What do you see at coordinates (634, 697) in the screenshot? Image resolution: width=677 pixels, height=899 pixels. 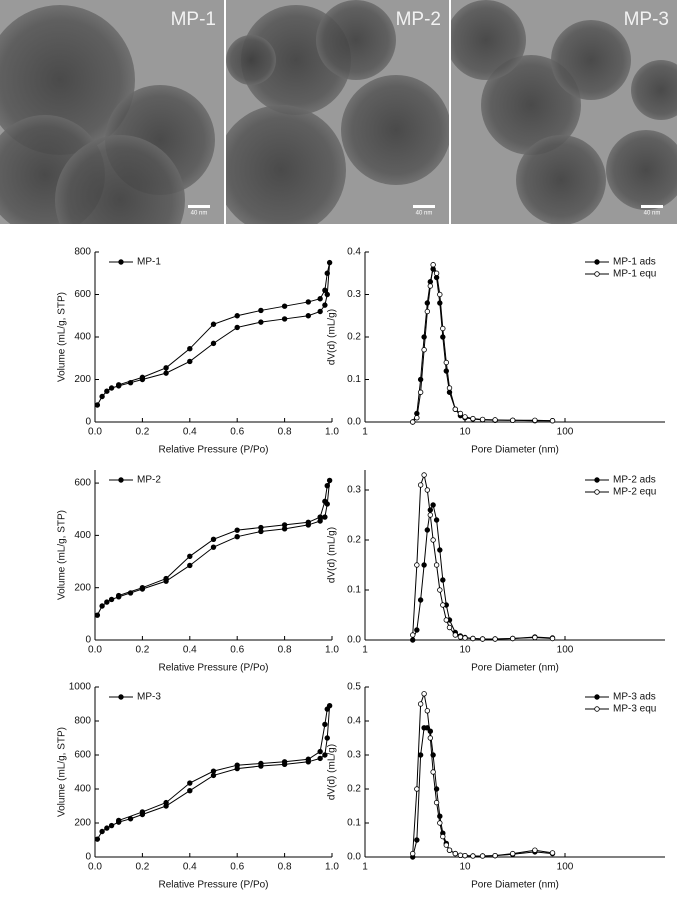 I see `legend-label: MP-3 ads` at bounding box center [634, 697].